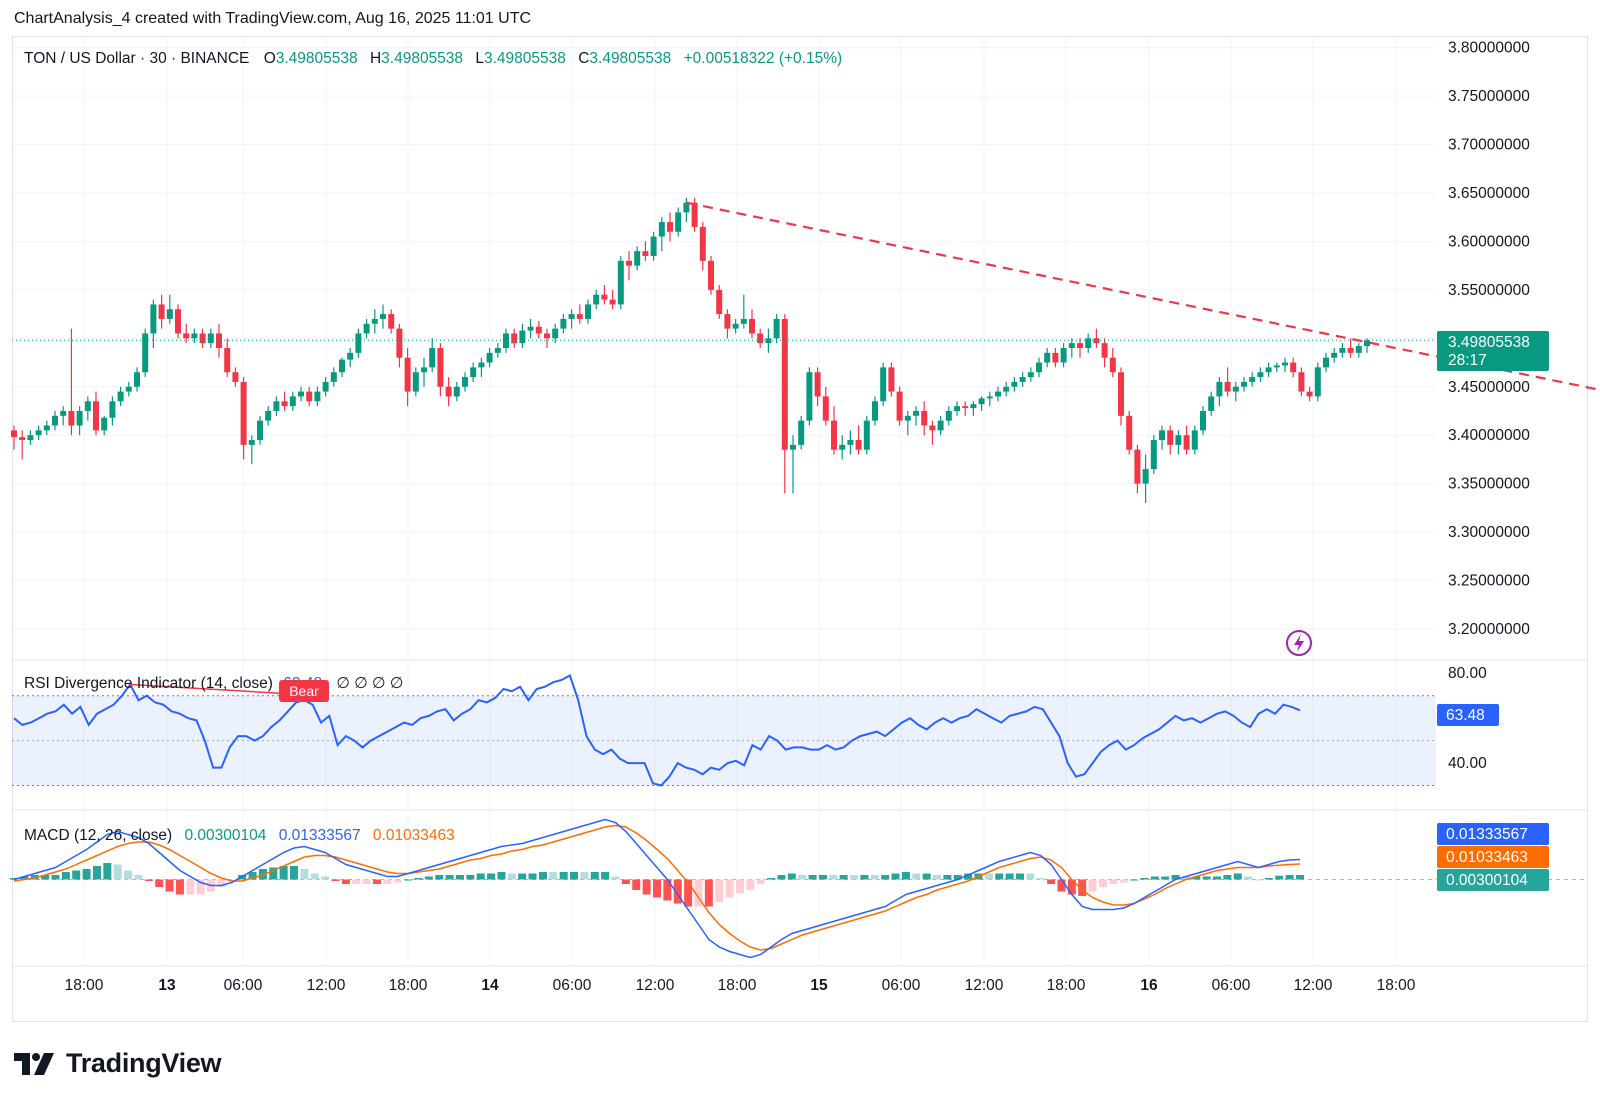  Describe the element at coordinates (1299, 643) in the screenshot. I see `lightning-icon` at that location.